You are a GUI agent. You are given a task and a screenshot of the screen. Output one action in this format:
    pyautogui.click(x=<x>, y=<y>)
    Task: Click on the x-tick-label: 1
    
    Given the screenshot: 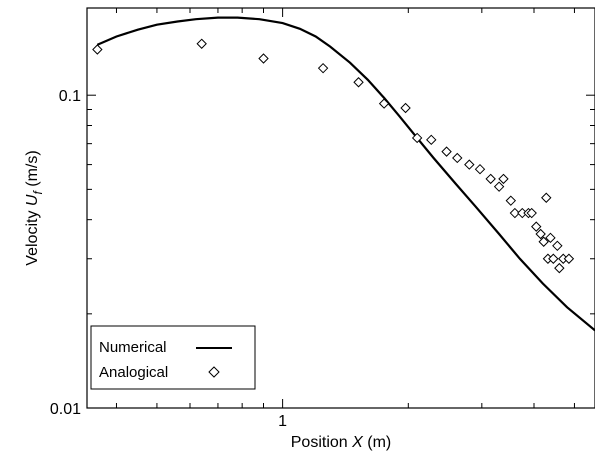 What is the action you would take?
    pyautogui.click(x=282, y=421)
    